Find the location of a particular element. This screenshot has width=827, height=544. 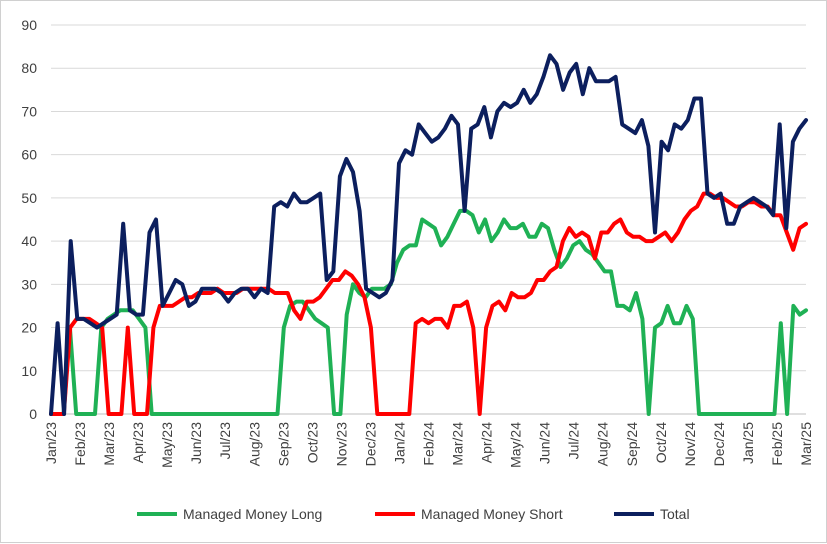

x-tick-label: Sep/23 is located at coordinates (283, 444).